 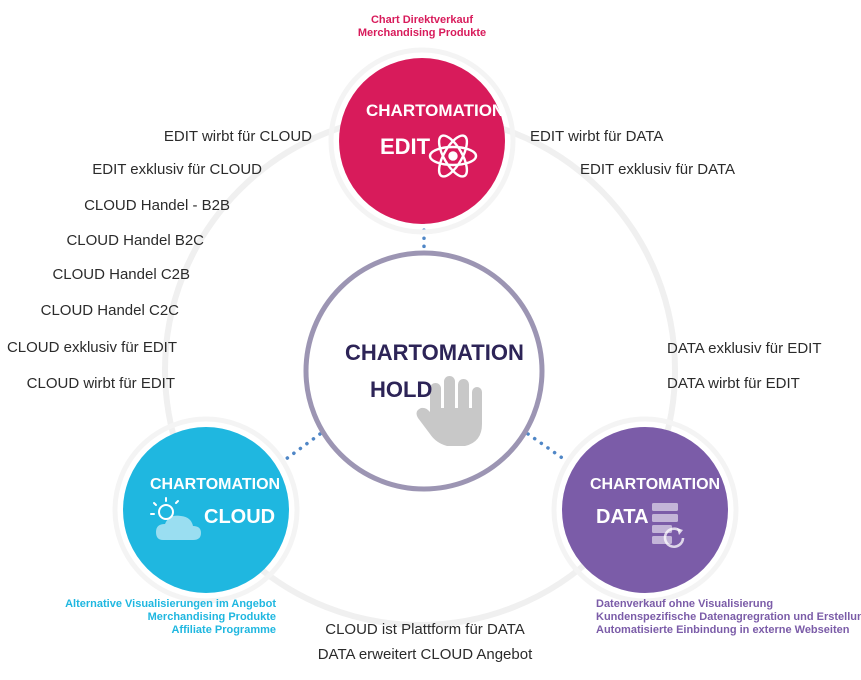 I want to click on data-note-line: Datenverkauf ohne Visualisierung, so click(x=685, y=604).